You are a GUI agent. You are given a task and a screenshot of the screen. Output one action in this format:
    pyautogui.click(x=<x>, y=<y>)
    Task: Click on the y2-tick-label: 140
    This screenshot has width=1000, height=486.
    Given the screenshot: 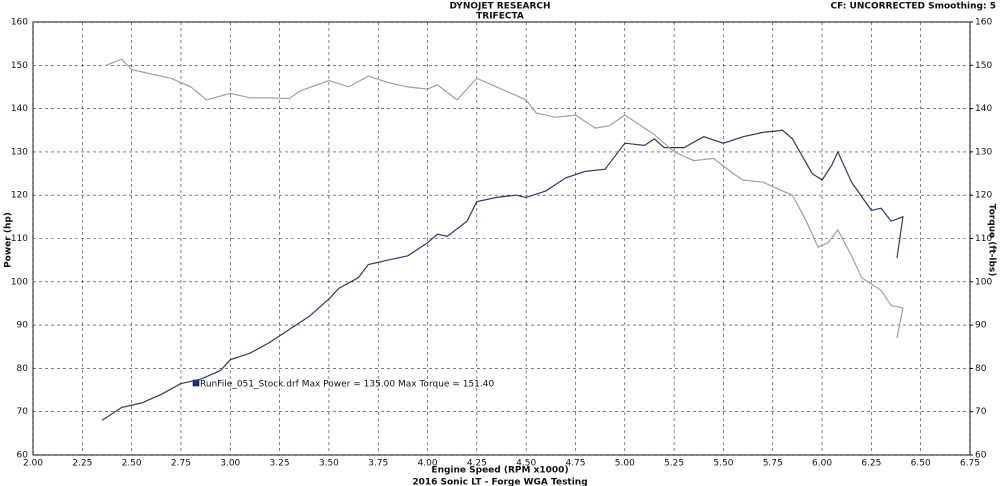 What is the action you would take?
    pyautogui.click(x=983, y=109)
    